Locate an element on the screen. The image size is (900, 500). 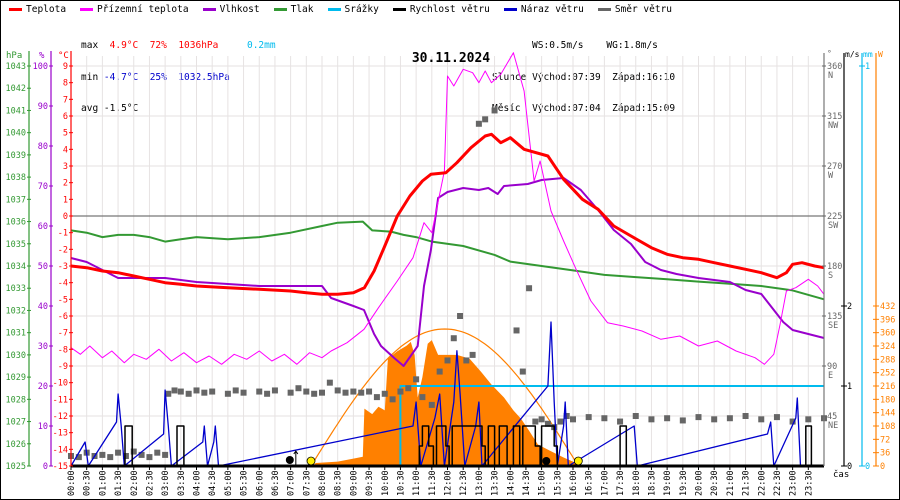
direction-tick-compass: SE is located at coordinates (833, 326).